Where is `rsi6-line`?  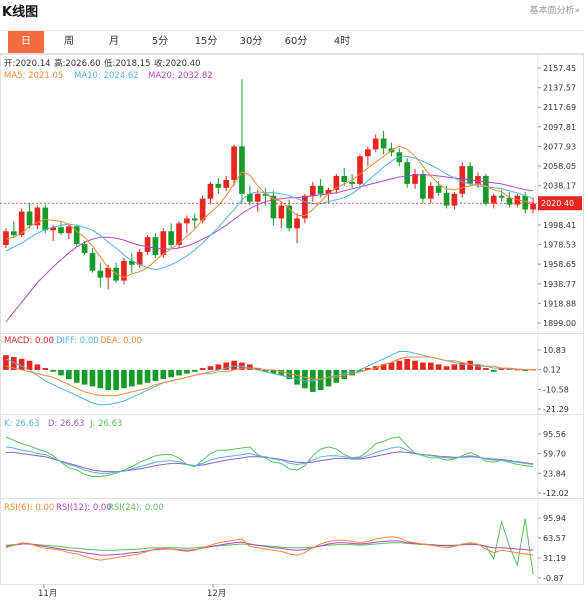
rsi6-line is located at coordinates (269, 548).